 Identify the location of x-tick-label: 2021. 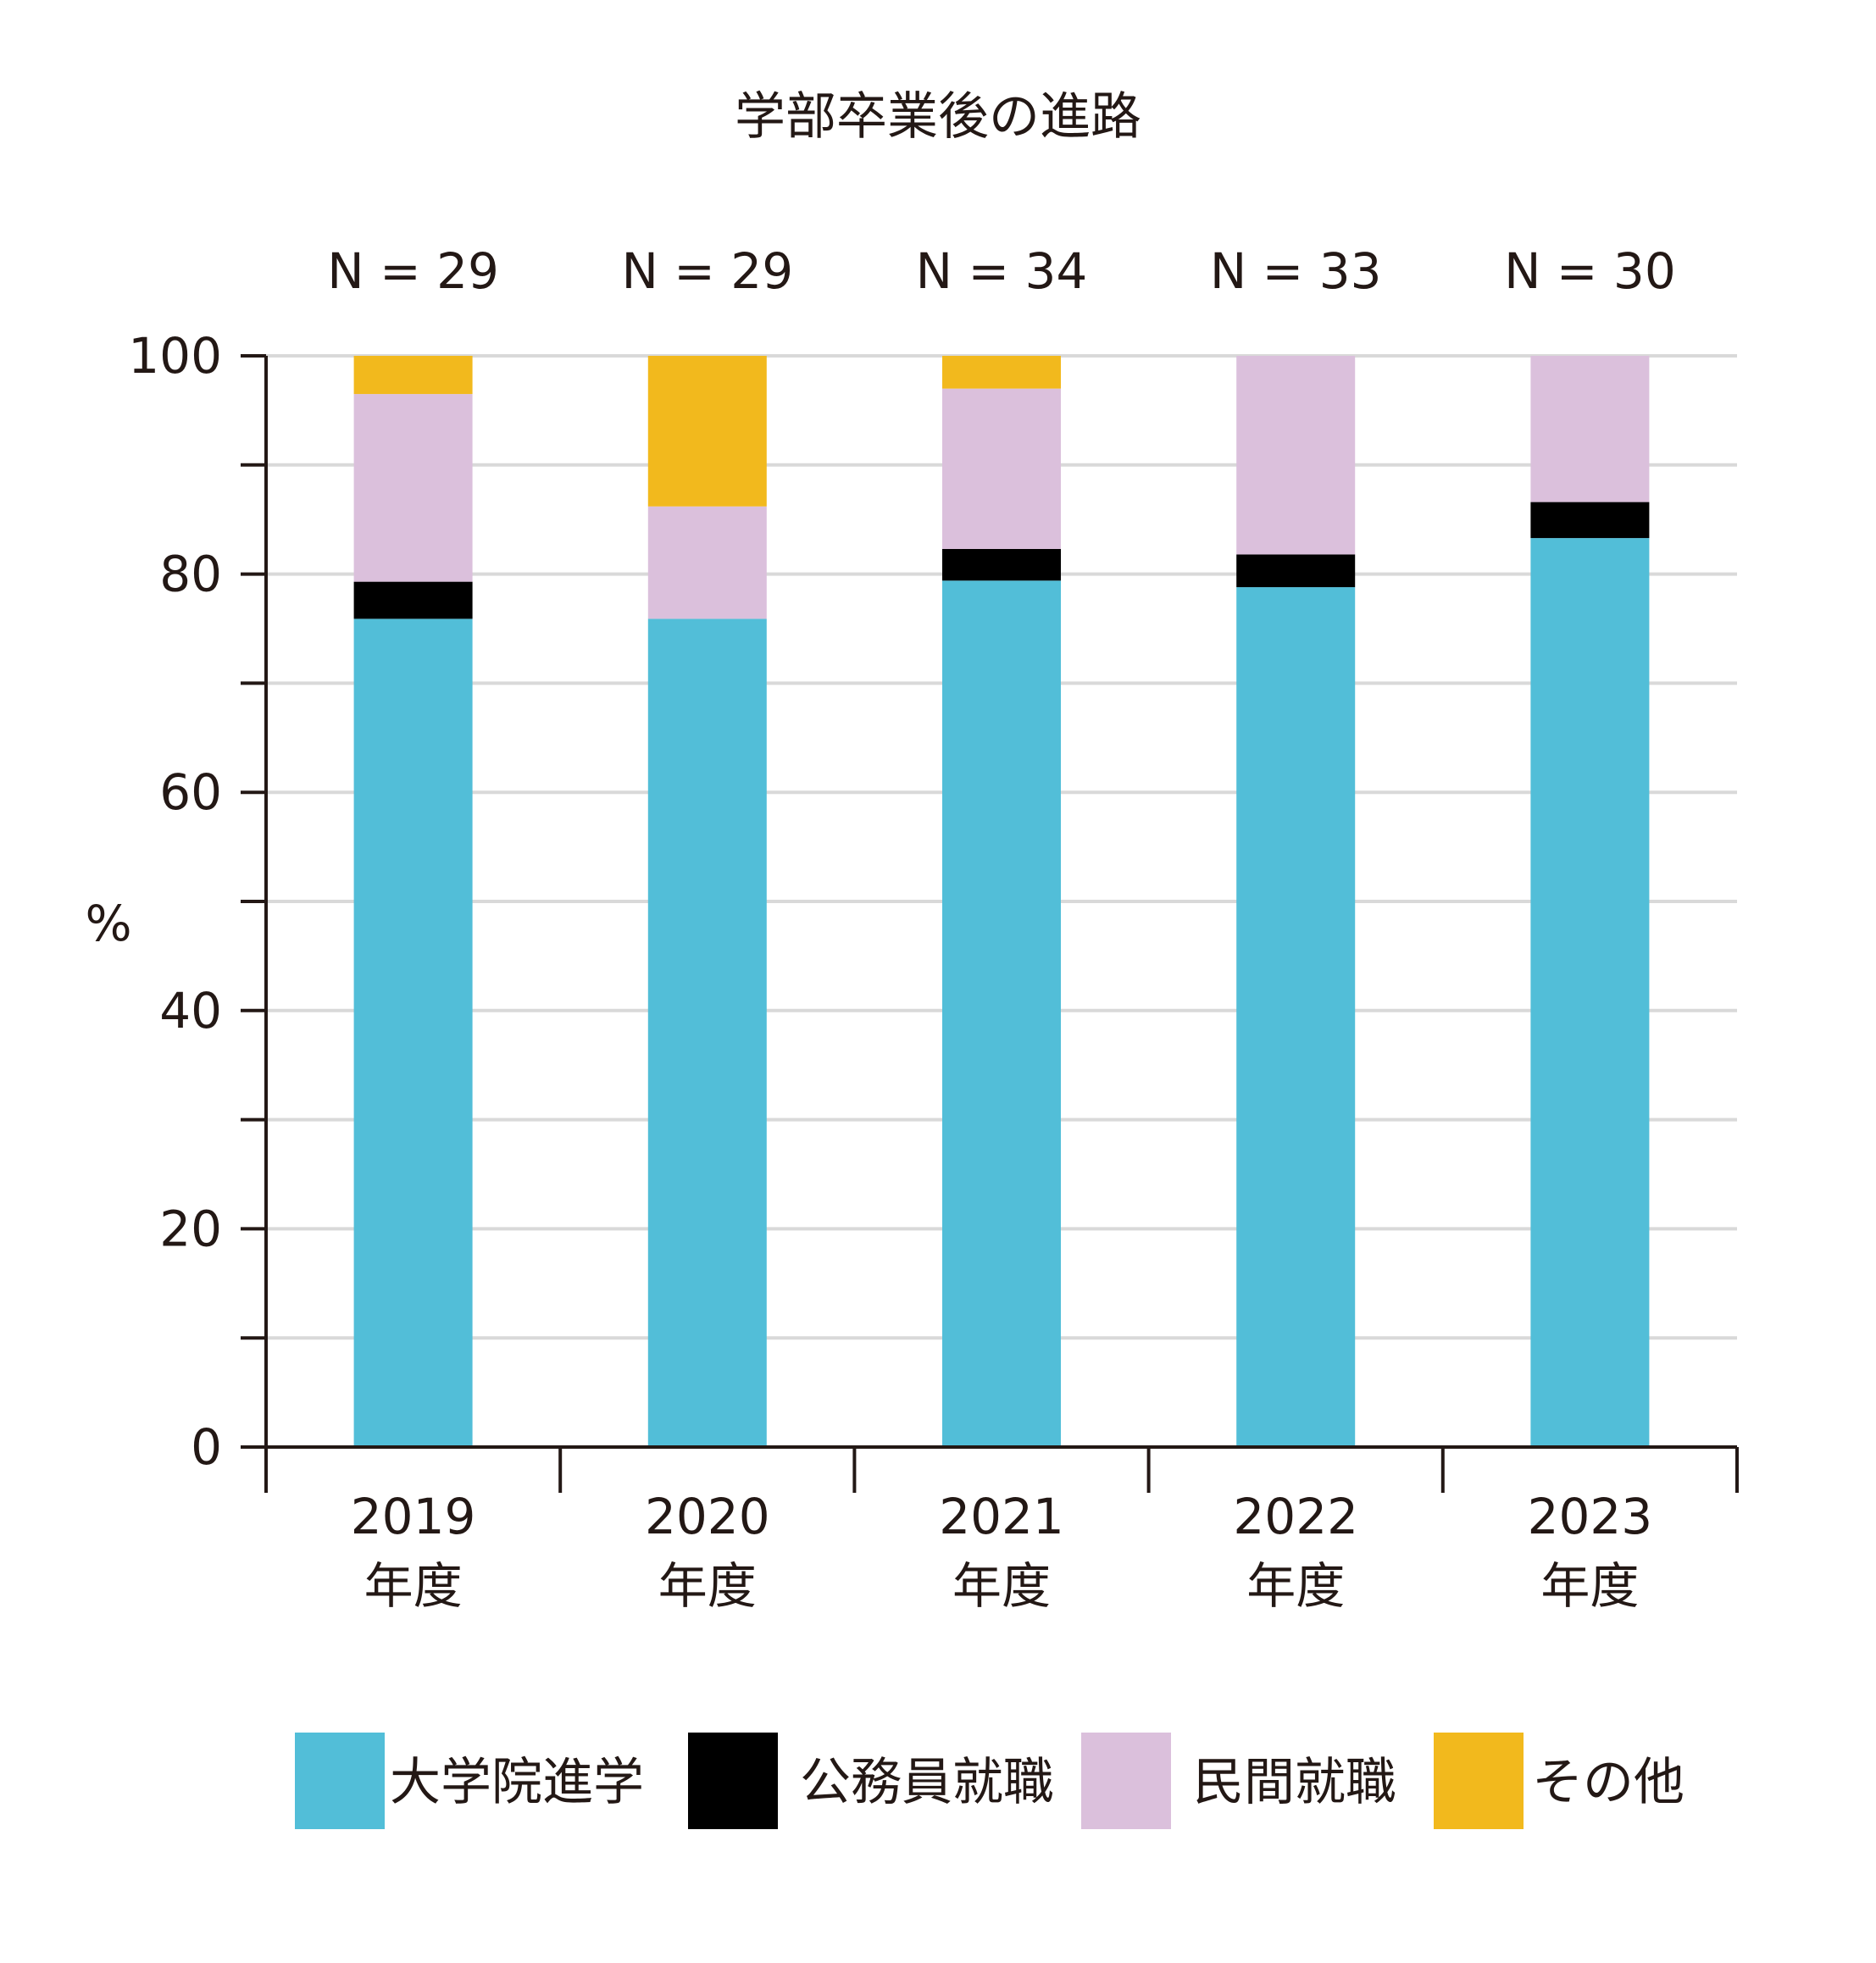
(1001, 1516).